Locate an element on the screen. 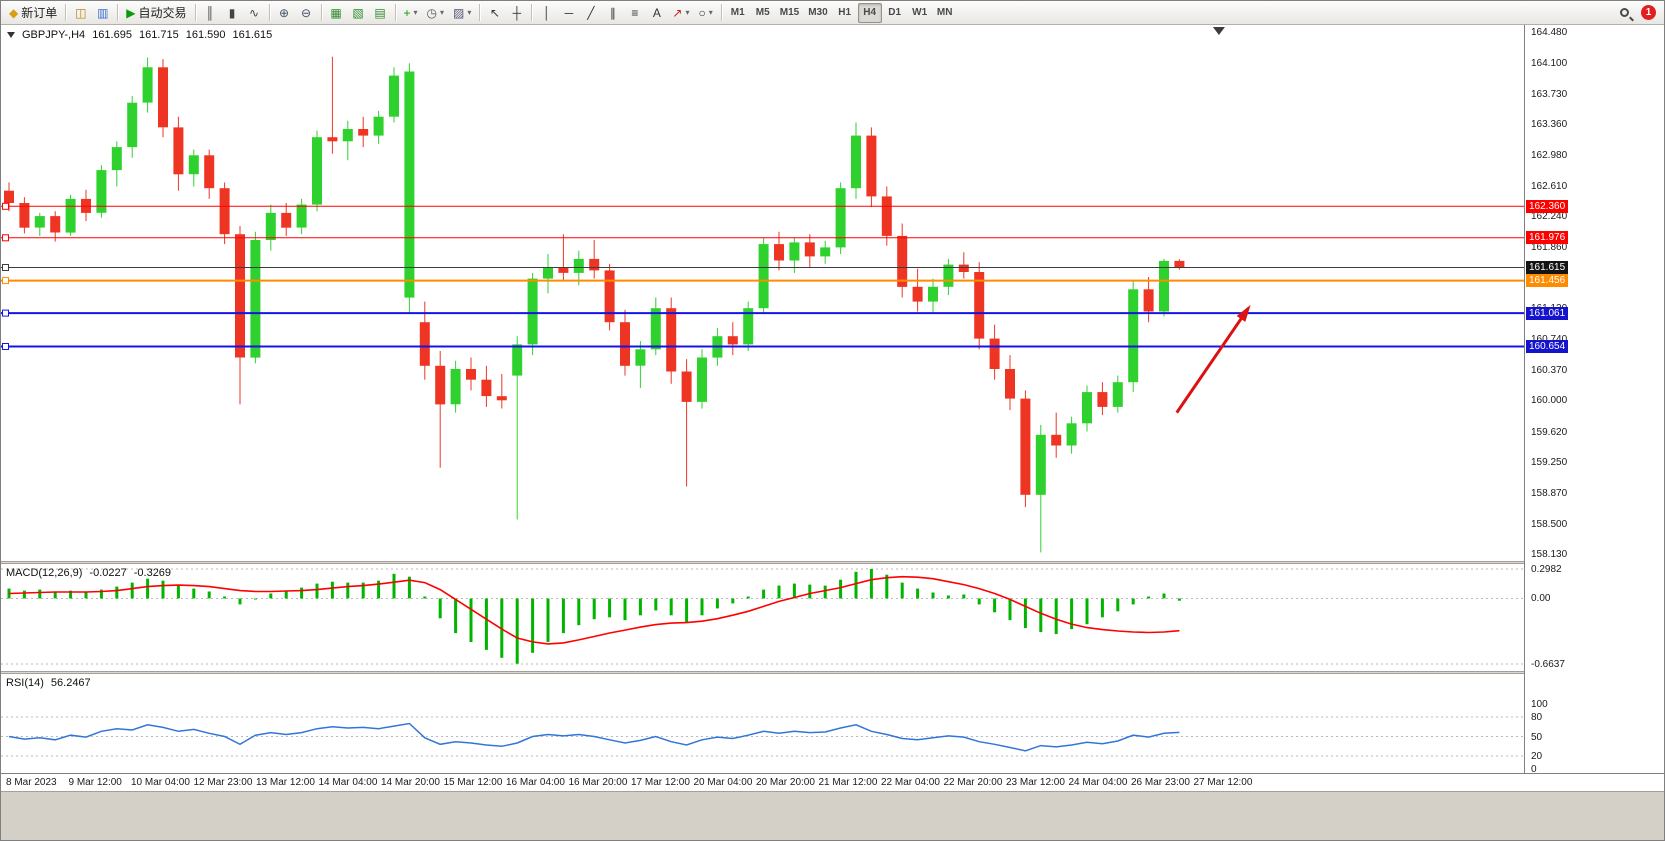 Image resolution: width=1665 pixels, height=841 pixels. arrange-windows-button: ▤ is located at coordinates (380, 13).